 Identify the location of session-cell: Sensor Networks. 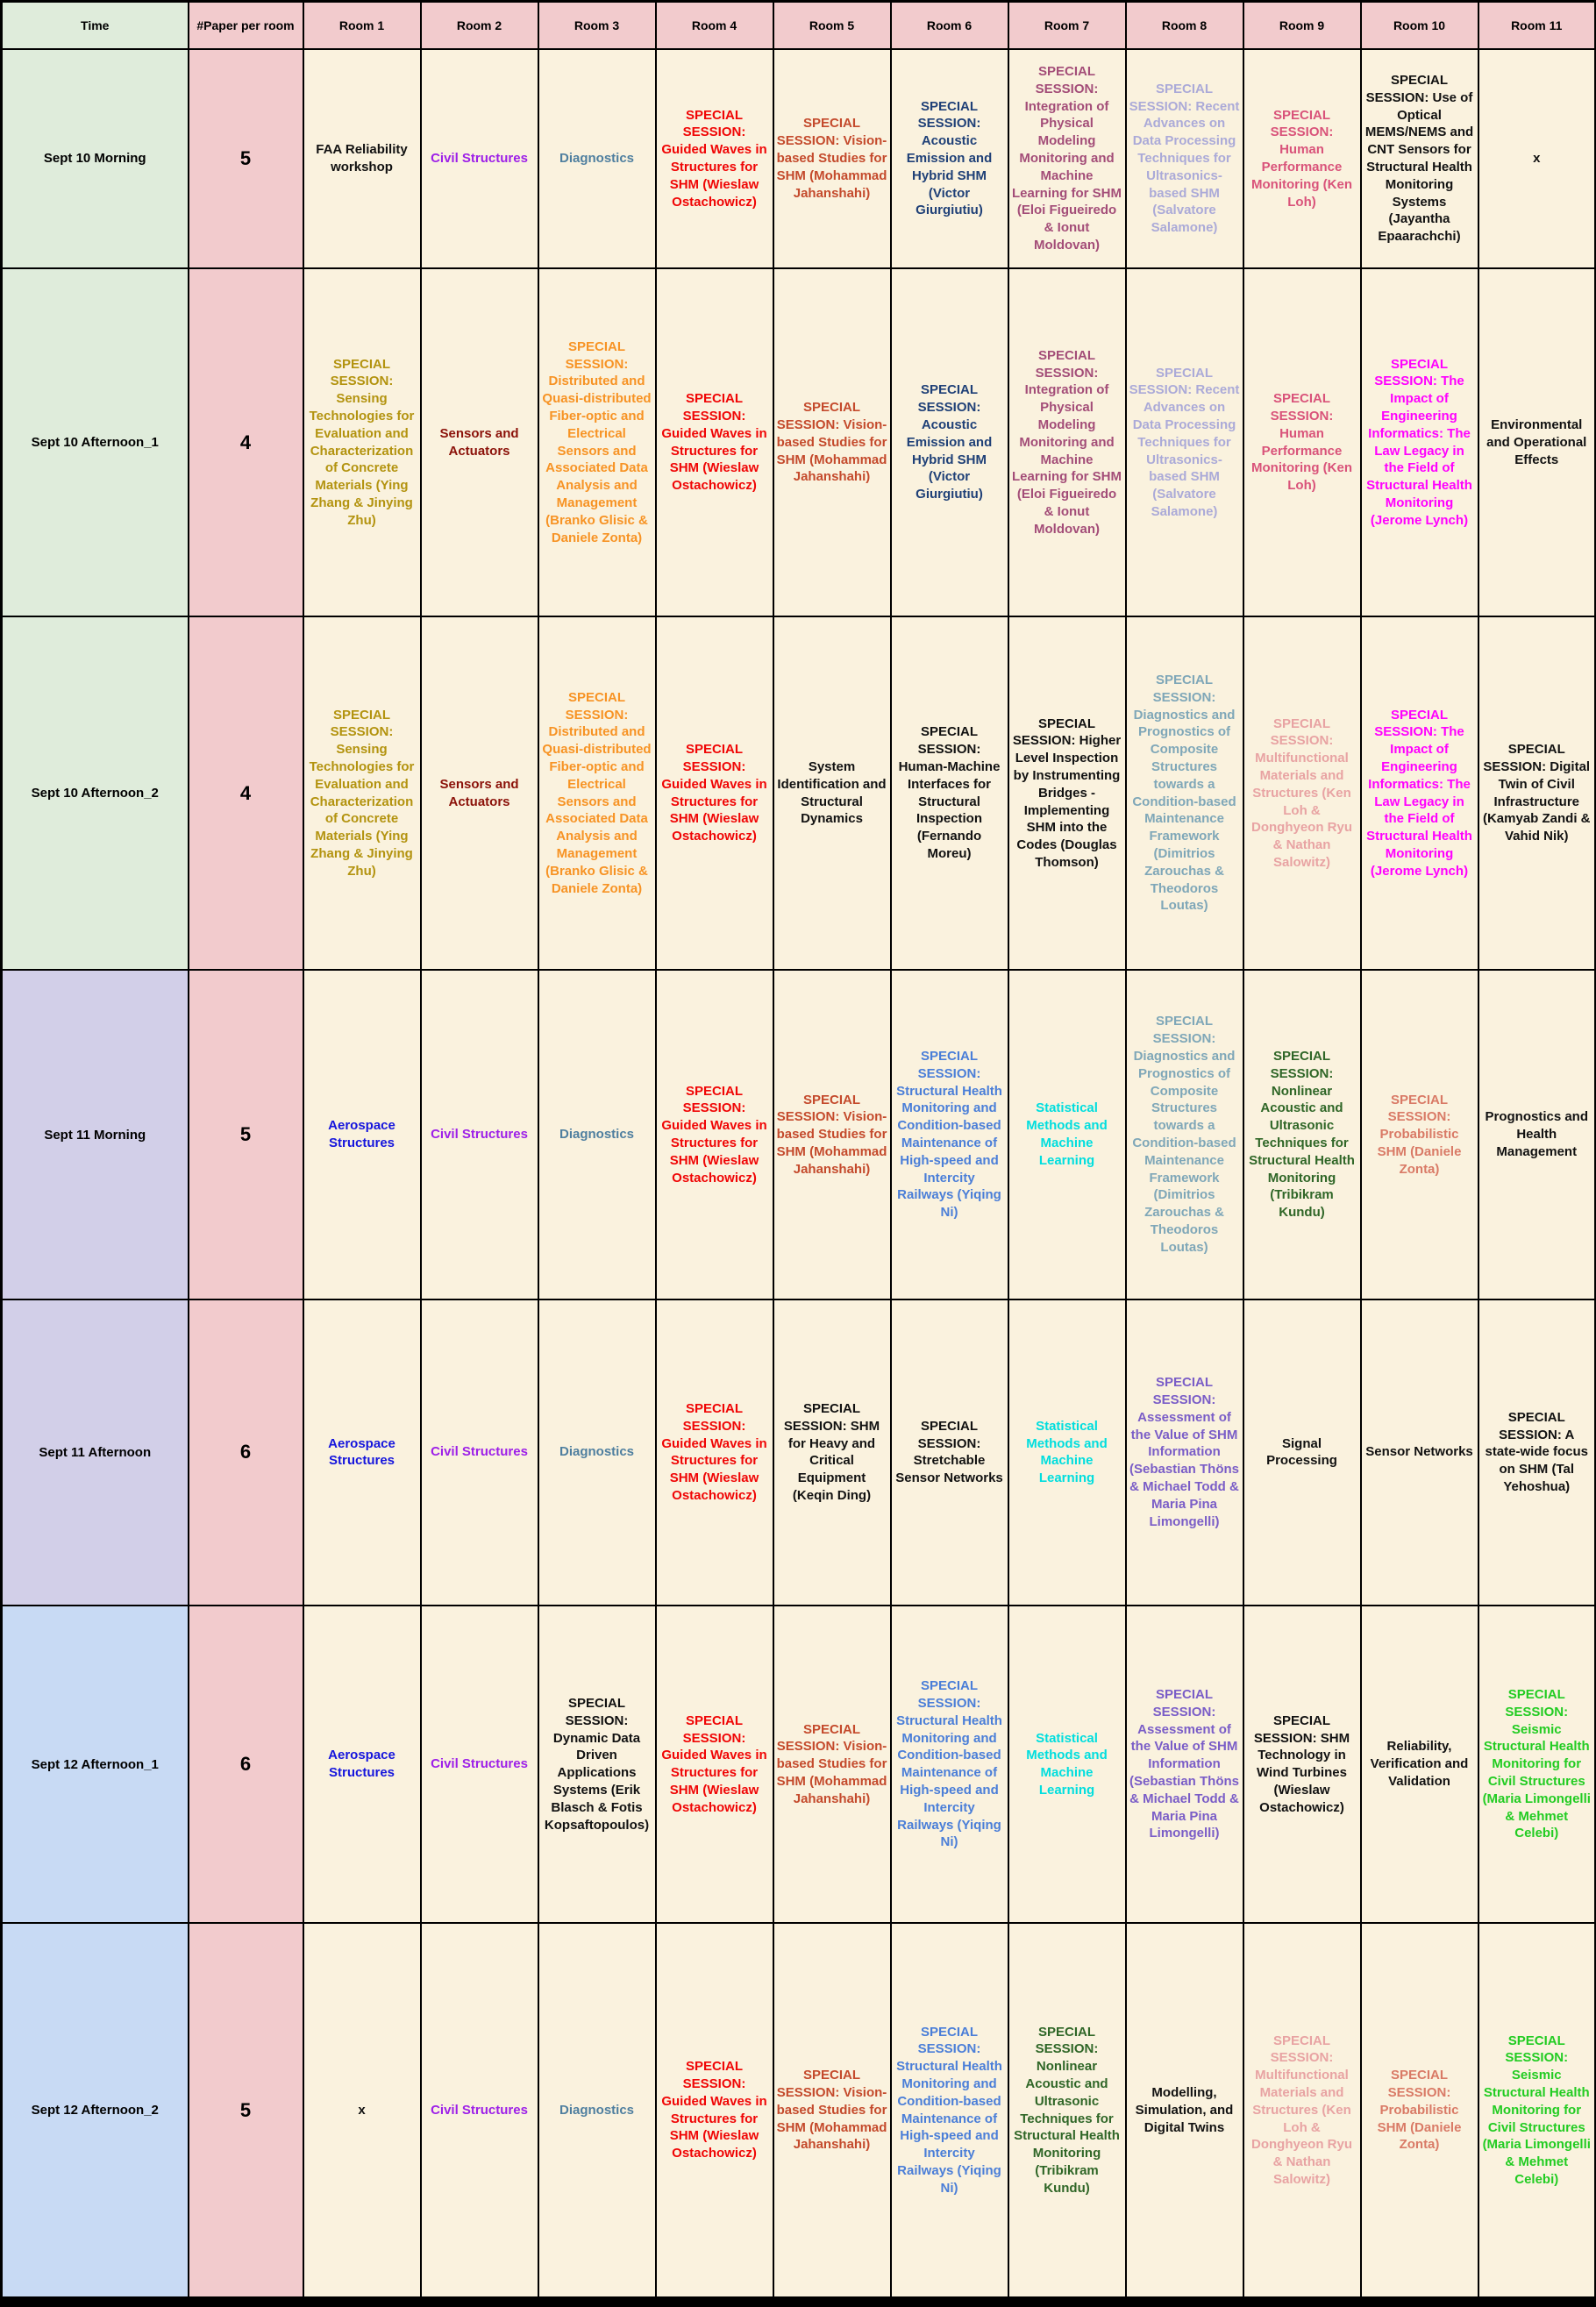
(1419, 1453).